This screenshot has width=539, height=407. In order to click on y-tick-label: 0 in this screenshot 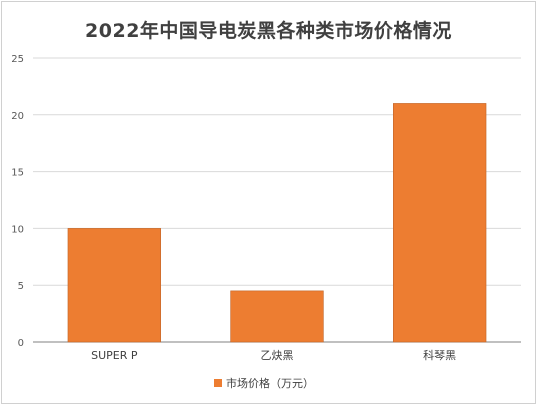, I will do `click(21, 343)`.